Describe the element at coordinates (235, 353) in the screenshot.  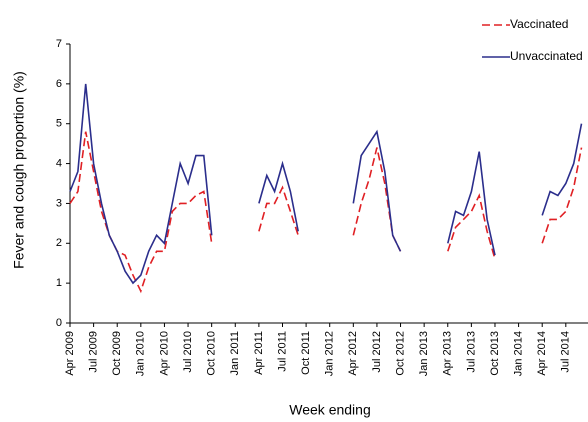
I see `x-tick-label: Jan 2011` at that location.